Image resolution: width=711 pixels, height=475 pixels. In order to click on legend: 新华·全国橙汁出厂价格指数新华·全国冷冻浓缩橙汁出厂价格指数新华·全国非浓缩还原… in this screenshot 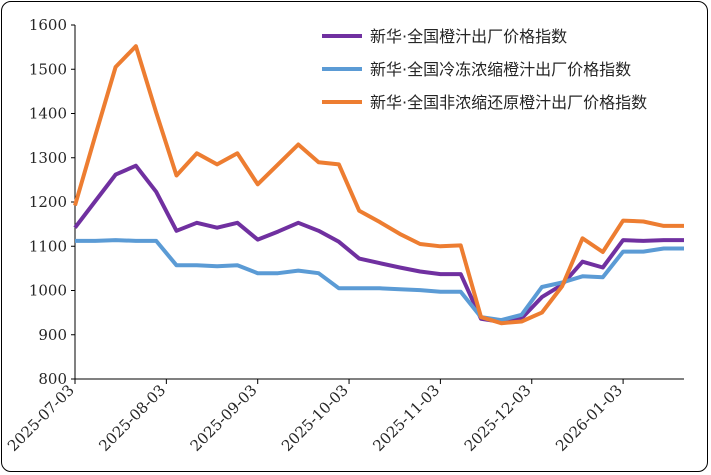, I will do `click(484, 69)`.